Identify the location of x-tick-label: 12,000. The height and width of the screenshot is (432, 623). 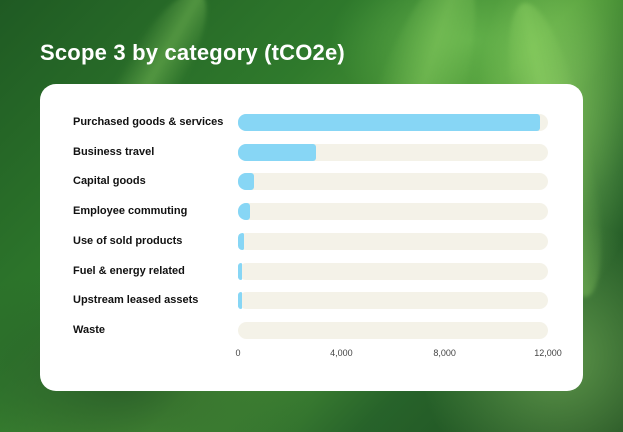
(548, 353).